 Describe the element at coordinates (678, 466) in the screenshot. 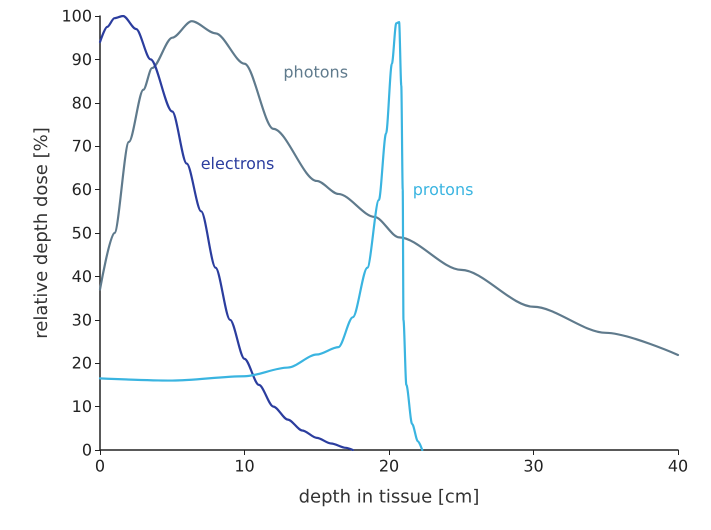

I see `x-tick-label: 40` at that location.